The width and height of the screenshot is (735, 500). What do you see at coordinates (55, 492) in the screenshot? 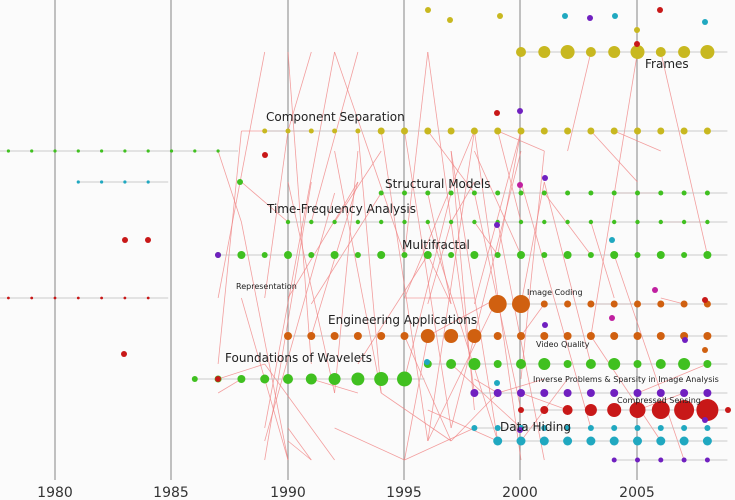
I see `year-label-1980: 1980` at bounding box center [55, 492].